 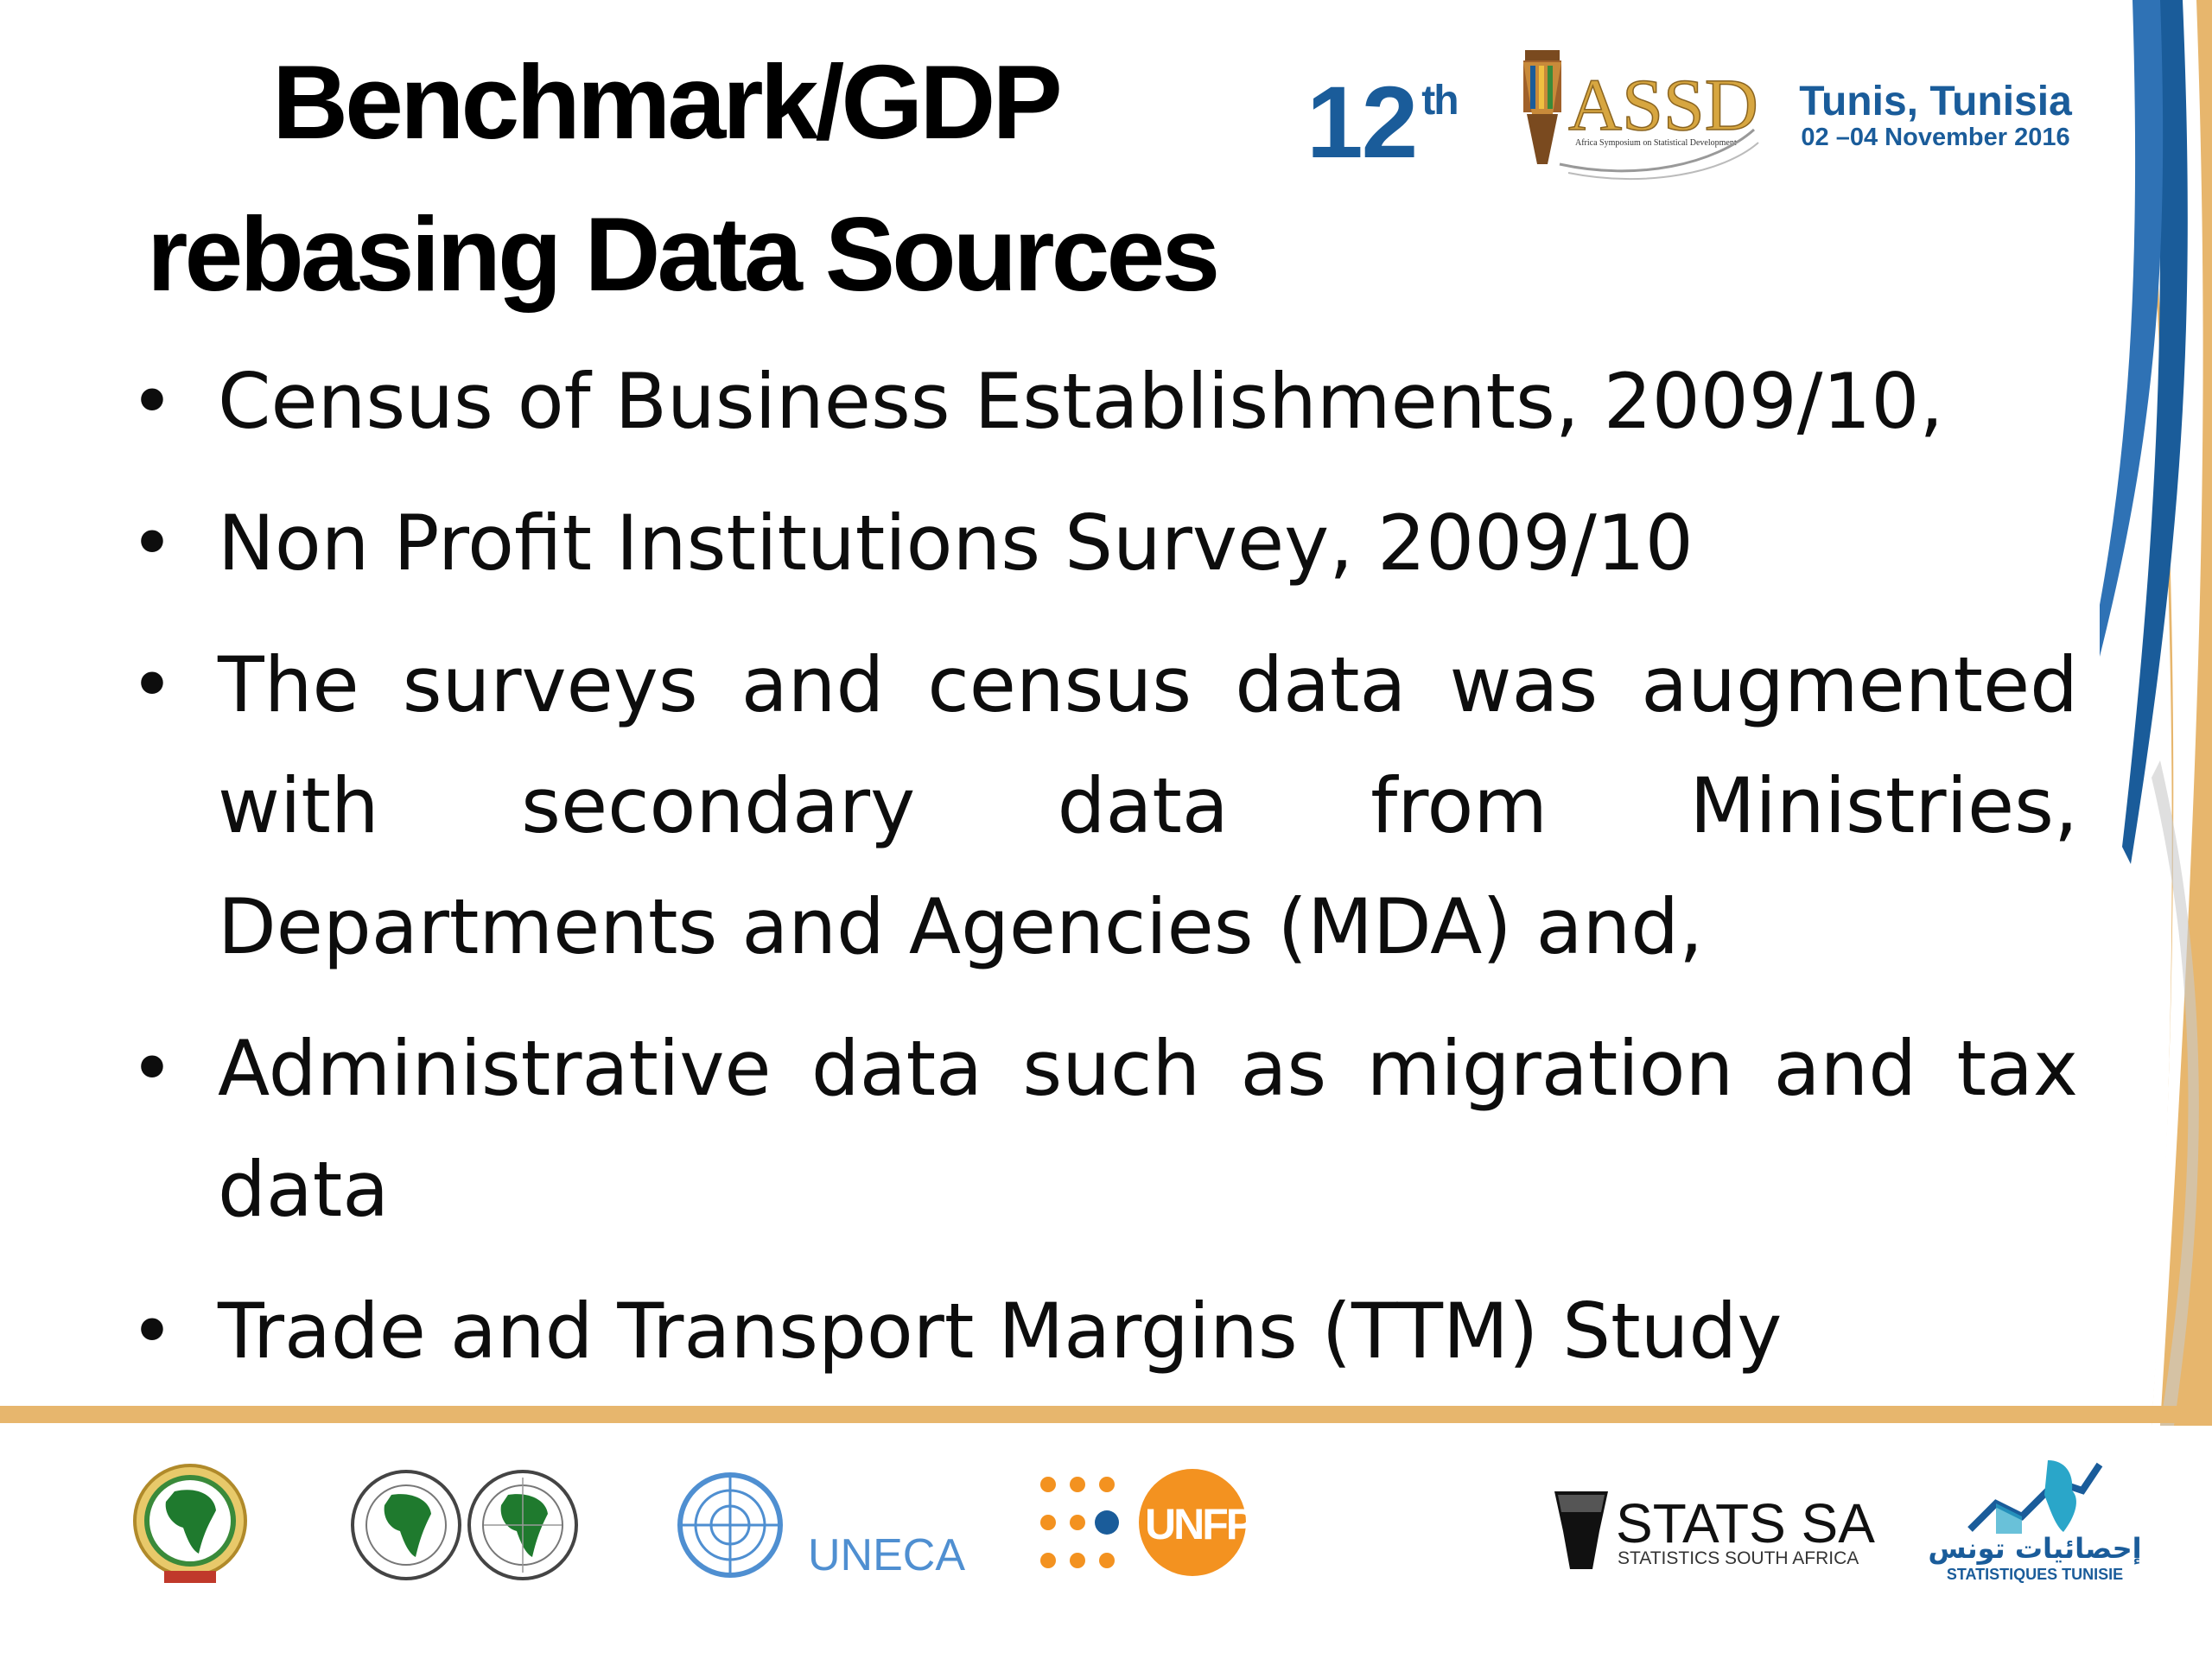 What do you see at coordinates (2035, 1574) in the screenshot?
I see `statistiques-tunisie-sublabel: STATISTIQUES TUNISIE` at bounding box center [2035, 1574].